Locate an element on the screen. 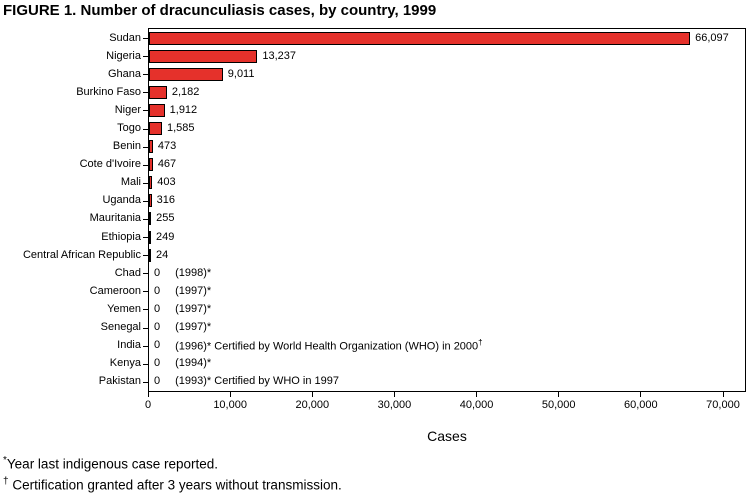 The width and height of the screenshot is (747, 496). value-label: 2,182 is located at coordinates (185, 91).